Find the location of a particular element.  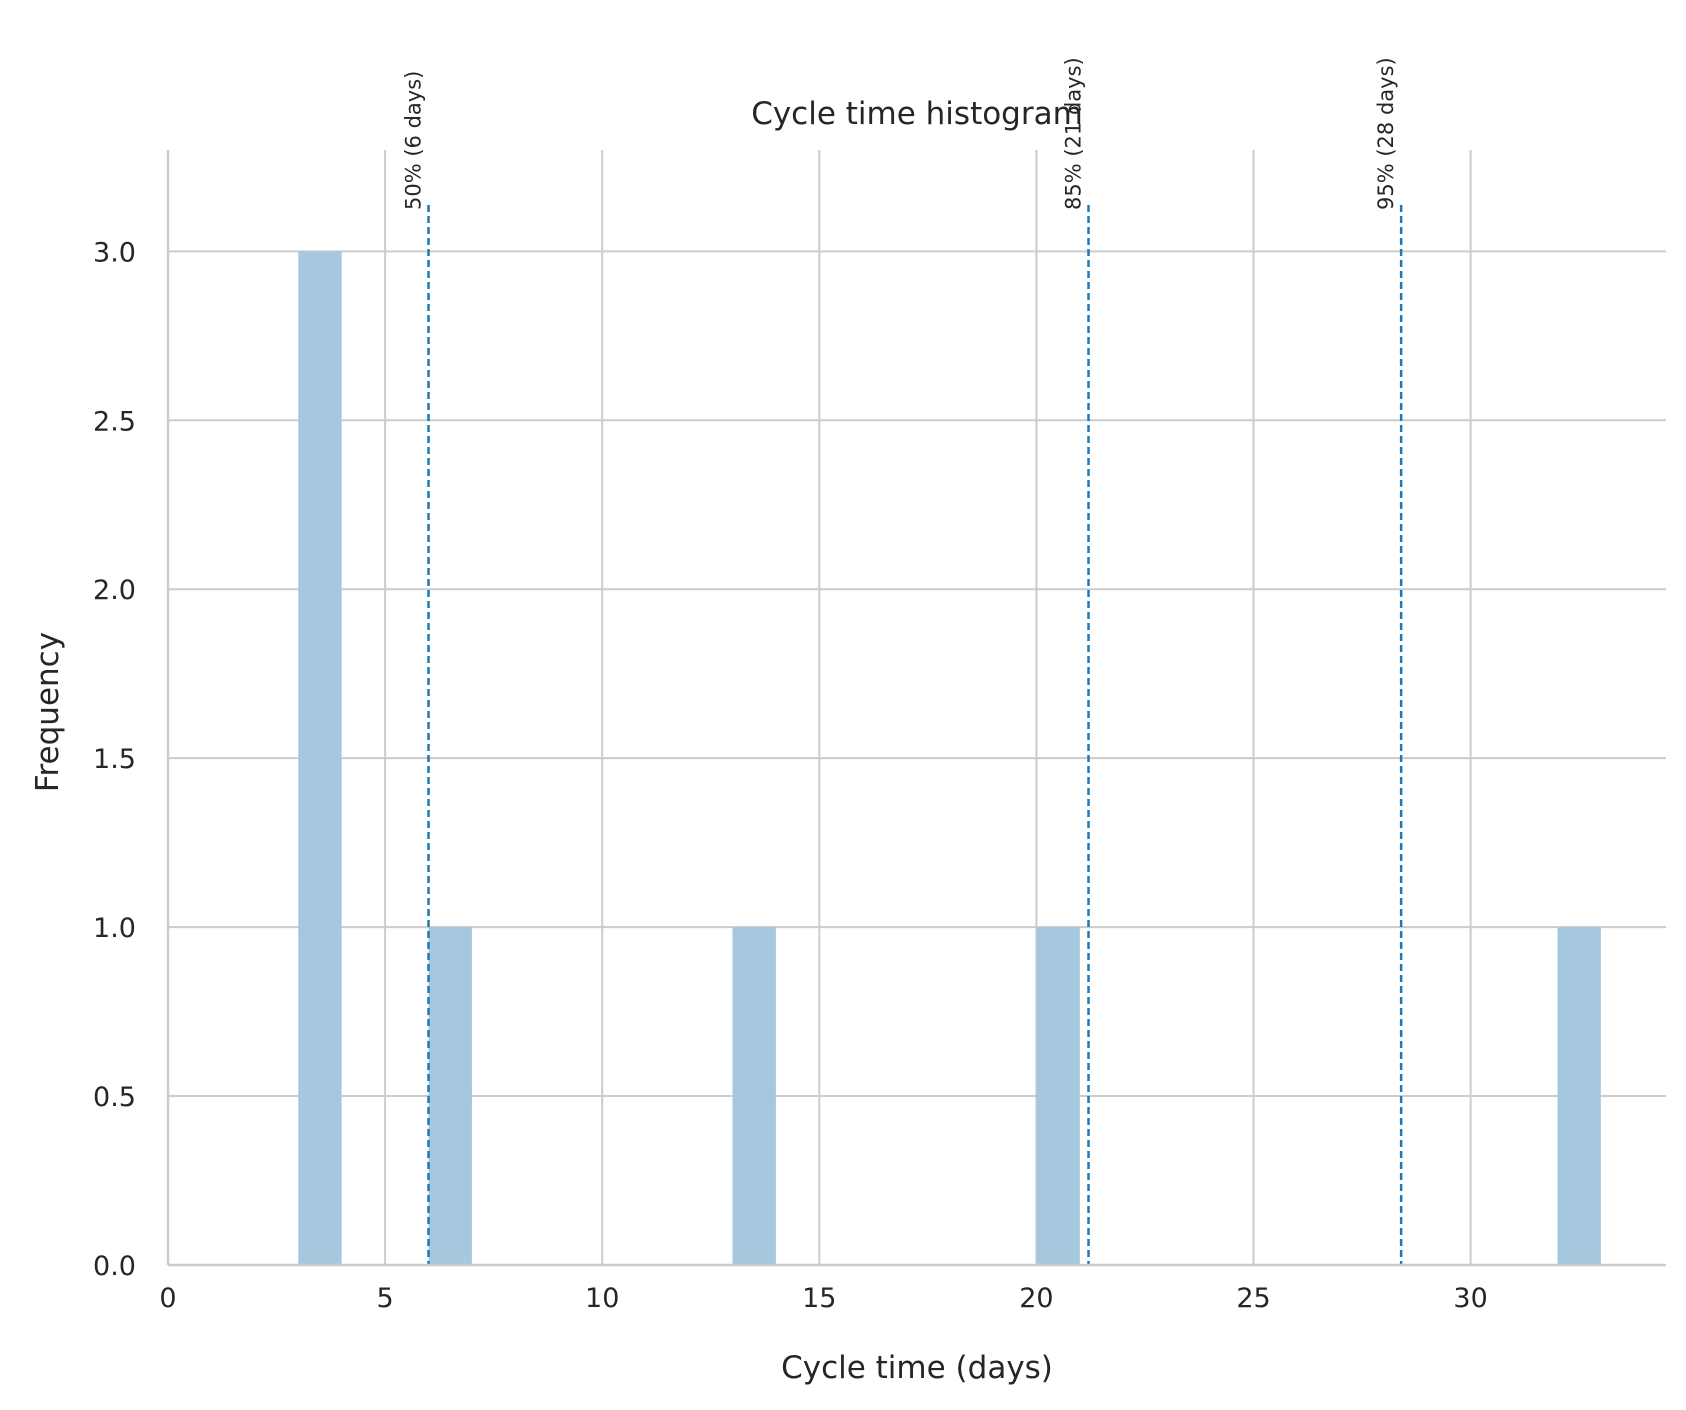

y-tick-label: 1.5 is located at coordinates (114, 759).